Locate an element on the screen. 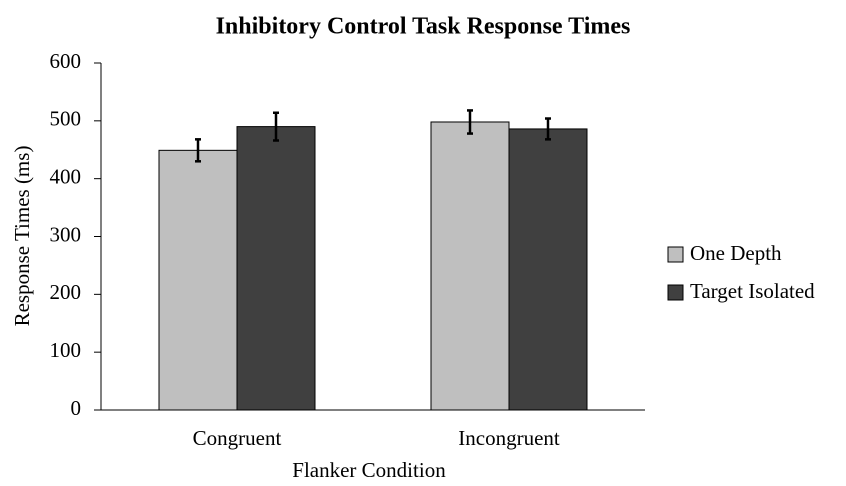  x-axis-label: Flanker Condition is located at coordinates (369, 470).